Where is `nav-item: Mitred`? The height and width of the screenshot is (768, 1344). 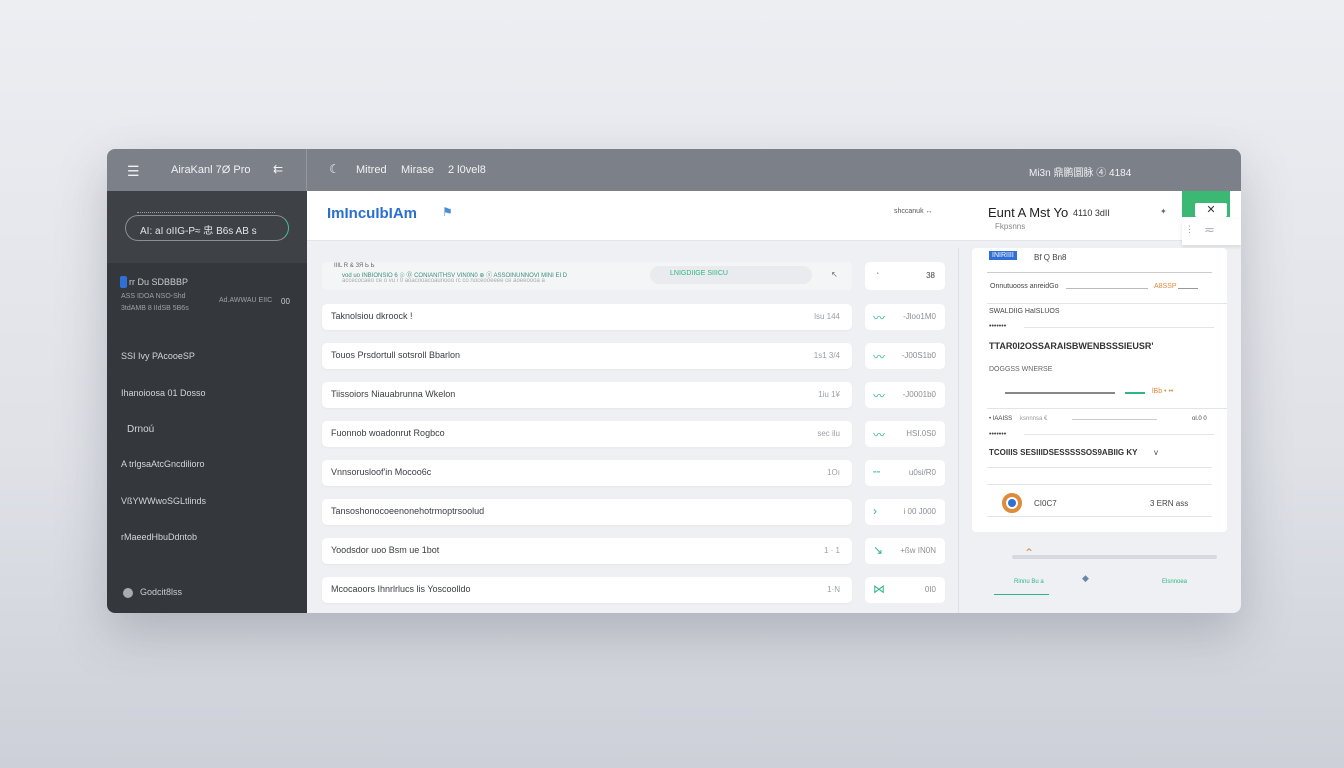 nav-item: Mitred is located at coordinates (371, 170).